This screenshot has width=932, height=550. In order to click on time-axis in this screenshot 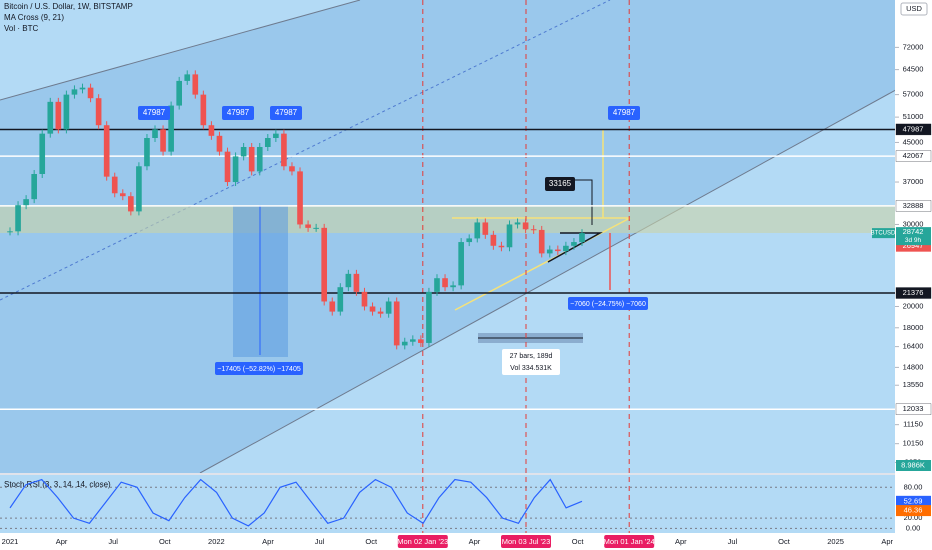, I will do `click(466, 541)`.